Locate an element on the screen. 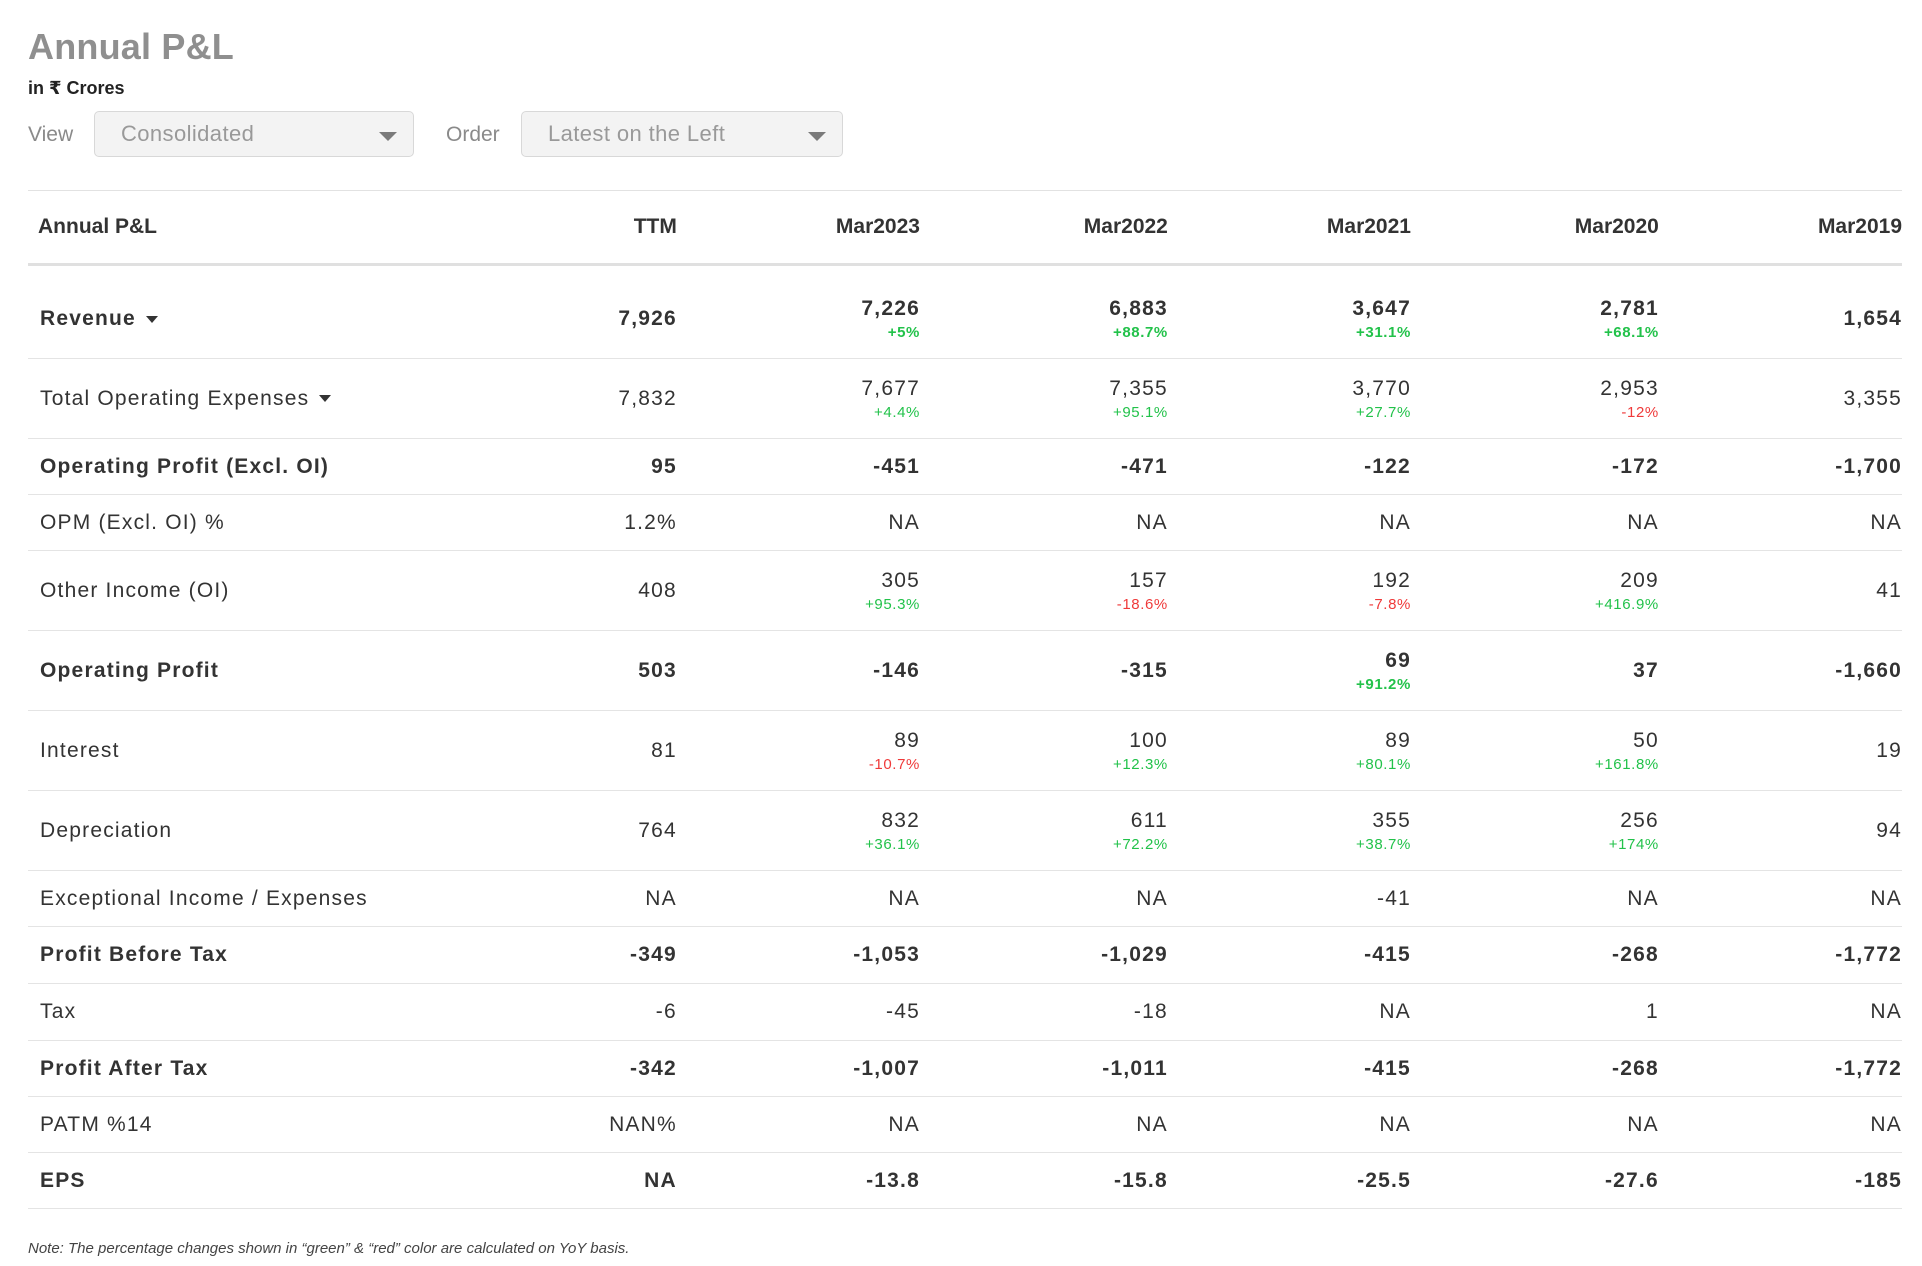 The width and height of the screenshot is (1922, 1266). cell-value: -471 is located at coordinates (1144, 466).